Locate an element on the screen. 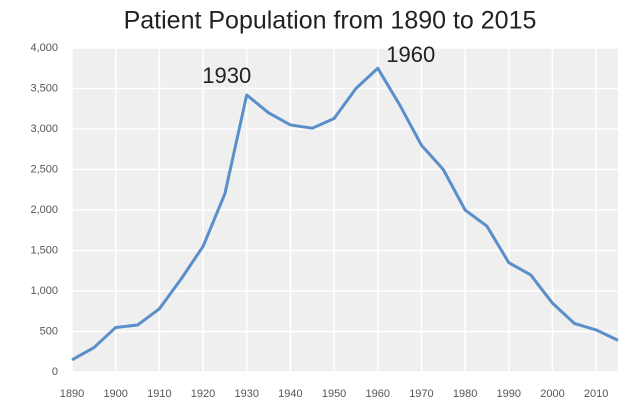  x-tick-label: 1970 is located at coordinates (421, 394).